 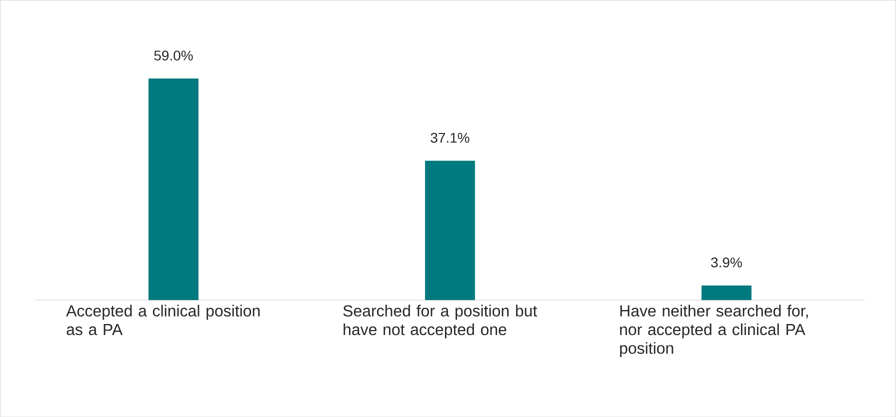 What do you see at coordinates (173, 55) in the screenshot?
I see `data-label: 59.0%` at bounding box center [173, 55].